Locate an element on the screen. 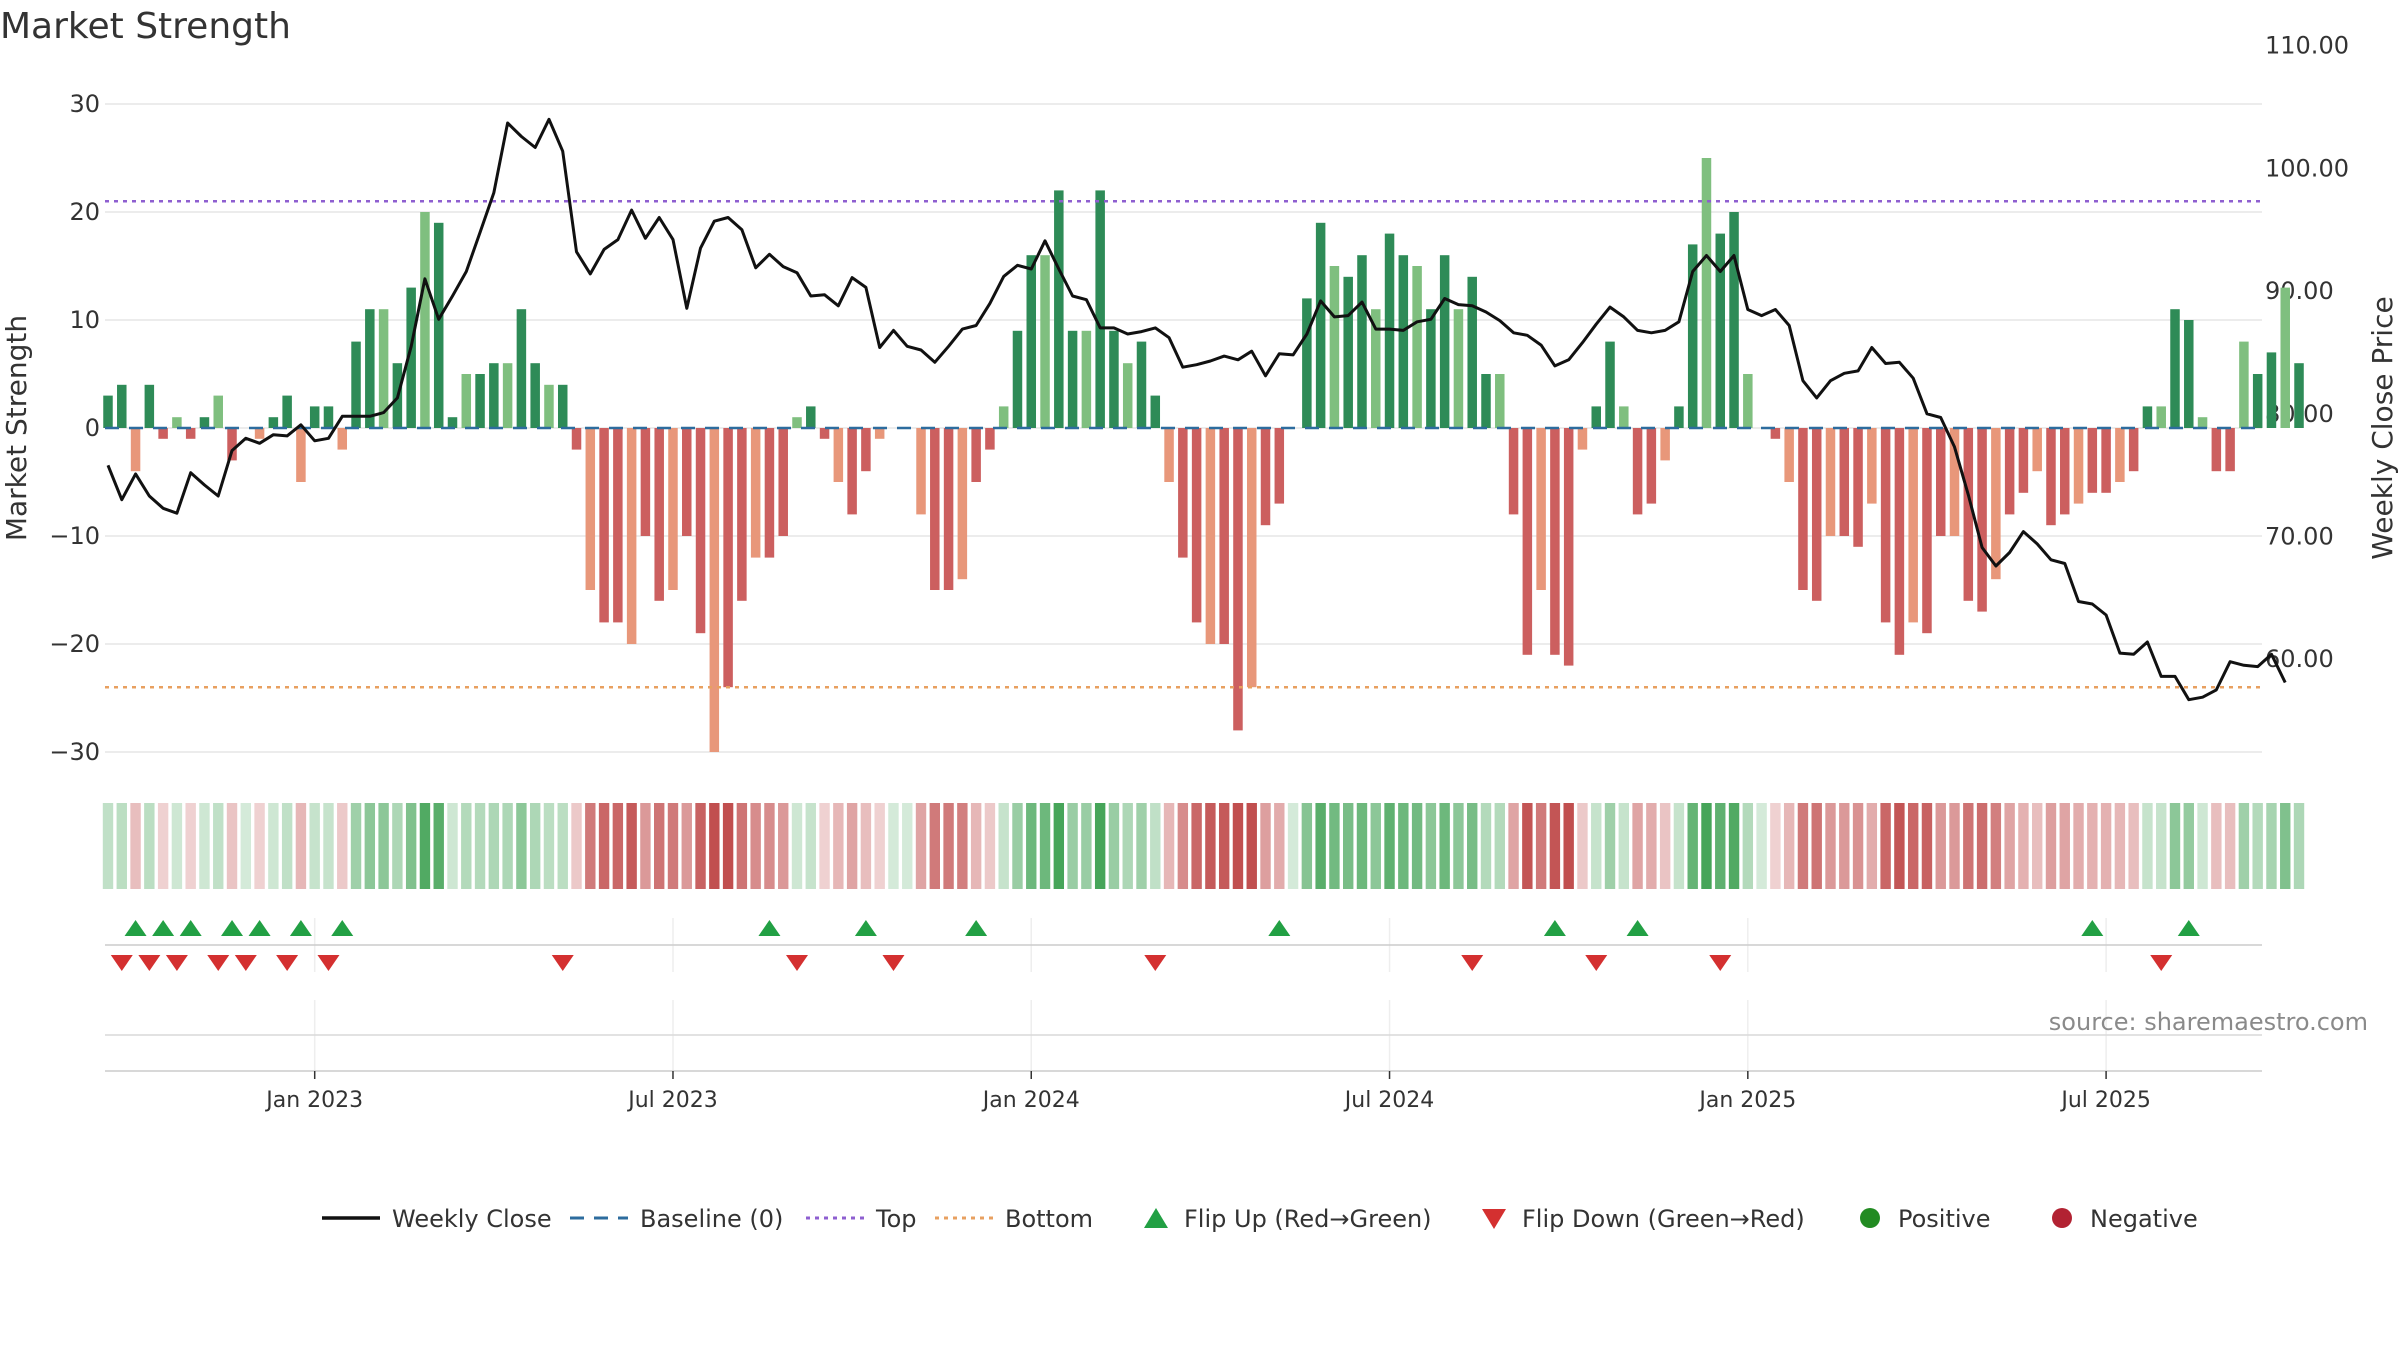 The image size is (2400, 1350). right-tick-label: 90.00 is located at coordinates (2299, 291).